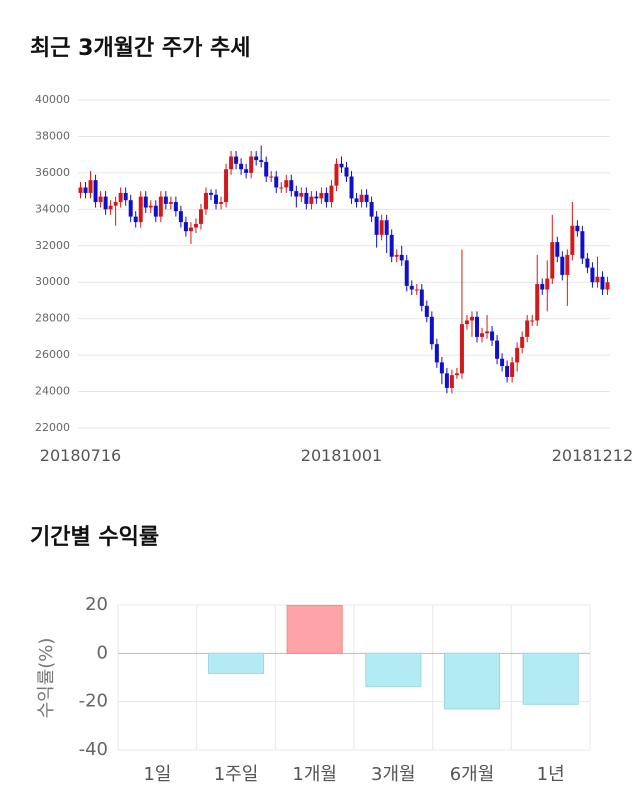  Describe the element at coordinates (236, 774) in the screenshot. I see `x-tick-label: 1주일` at that location.